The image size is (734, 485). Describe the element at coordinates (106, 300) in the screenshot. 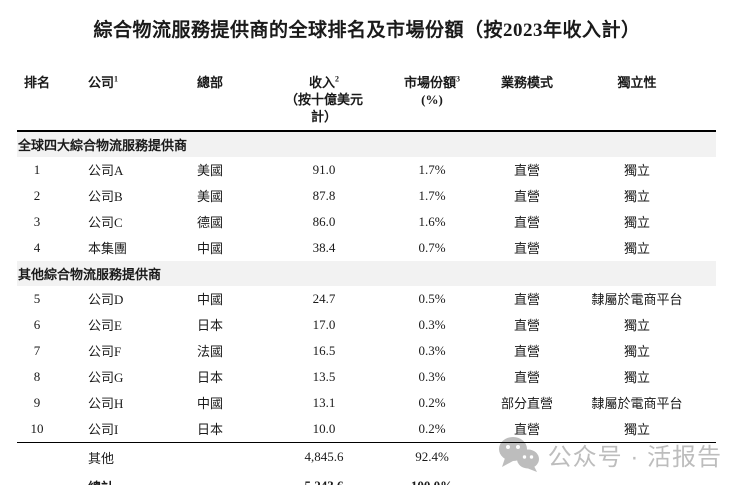

I see `company-cell: 公司D` at that location.